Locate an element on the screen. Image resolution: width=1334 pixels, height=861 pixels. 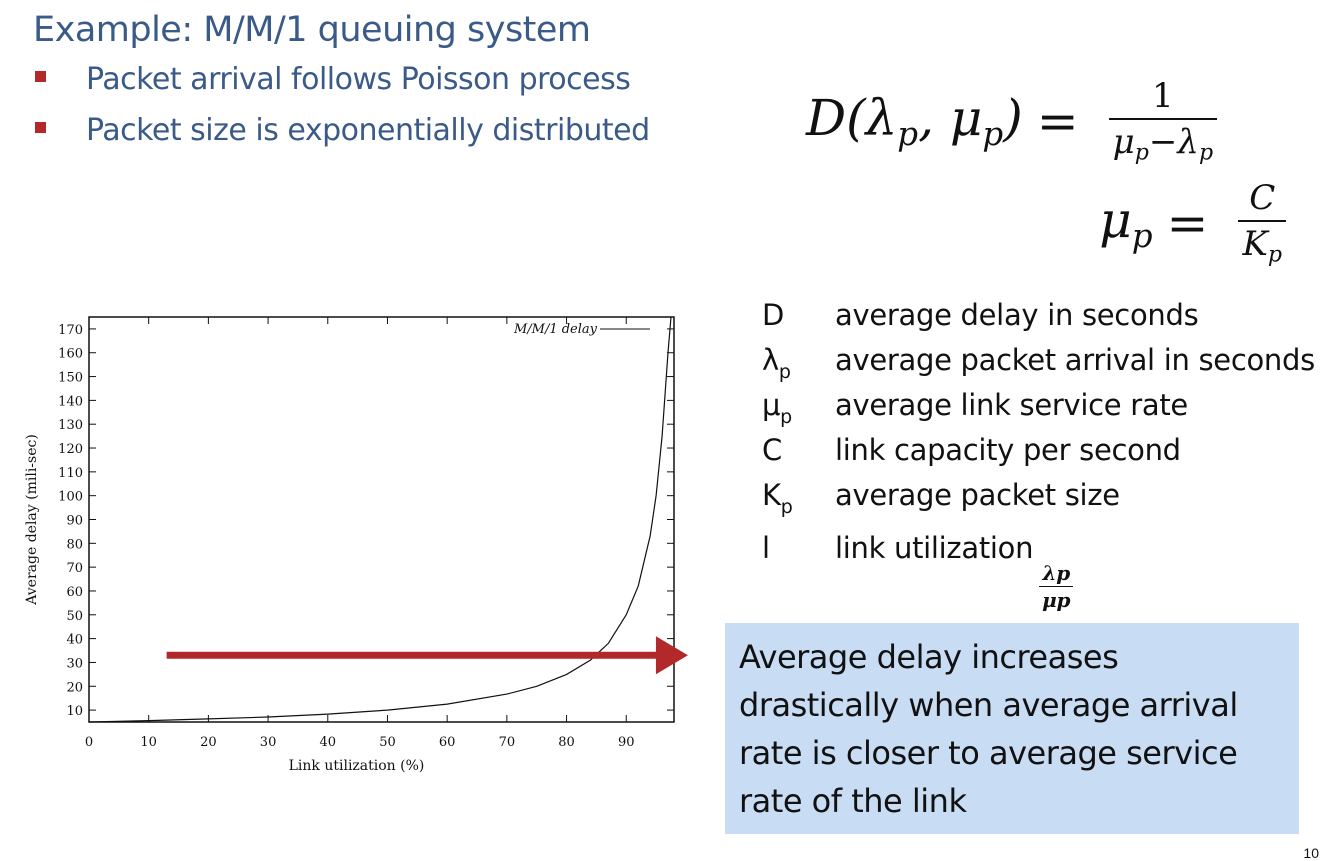
legend-description: average link service rate is located at coordinates (1011, 405).